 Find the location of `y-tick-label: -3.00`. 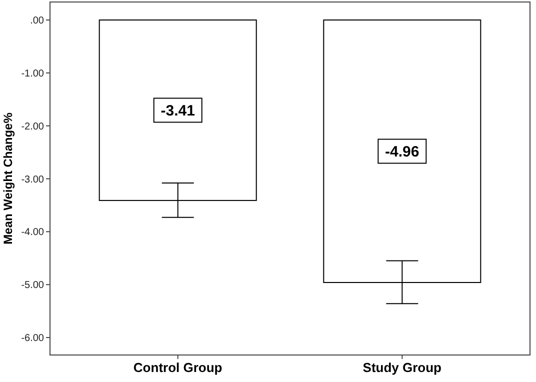

y-tick-label: -3.00 is located at coordinates (32, 180).